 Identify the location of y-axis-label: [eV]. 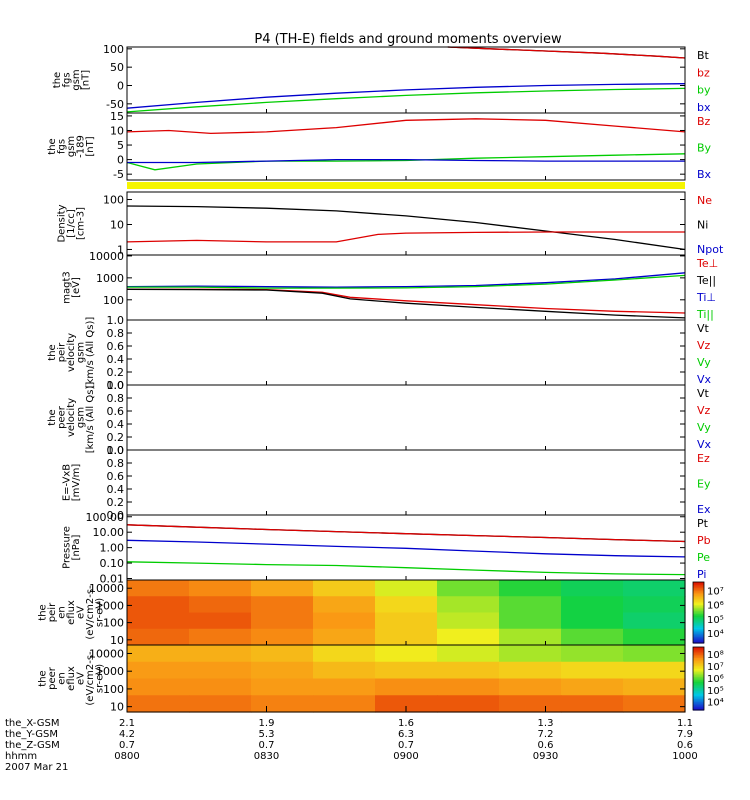
(76, 287).